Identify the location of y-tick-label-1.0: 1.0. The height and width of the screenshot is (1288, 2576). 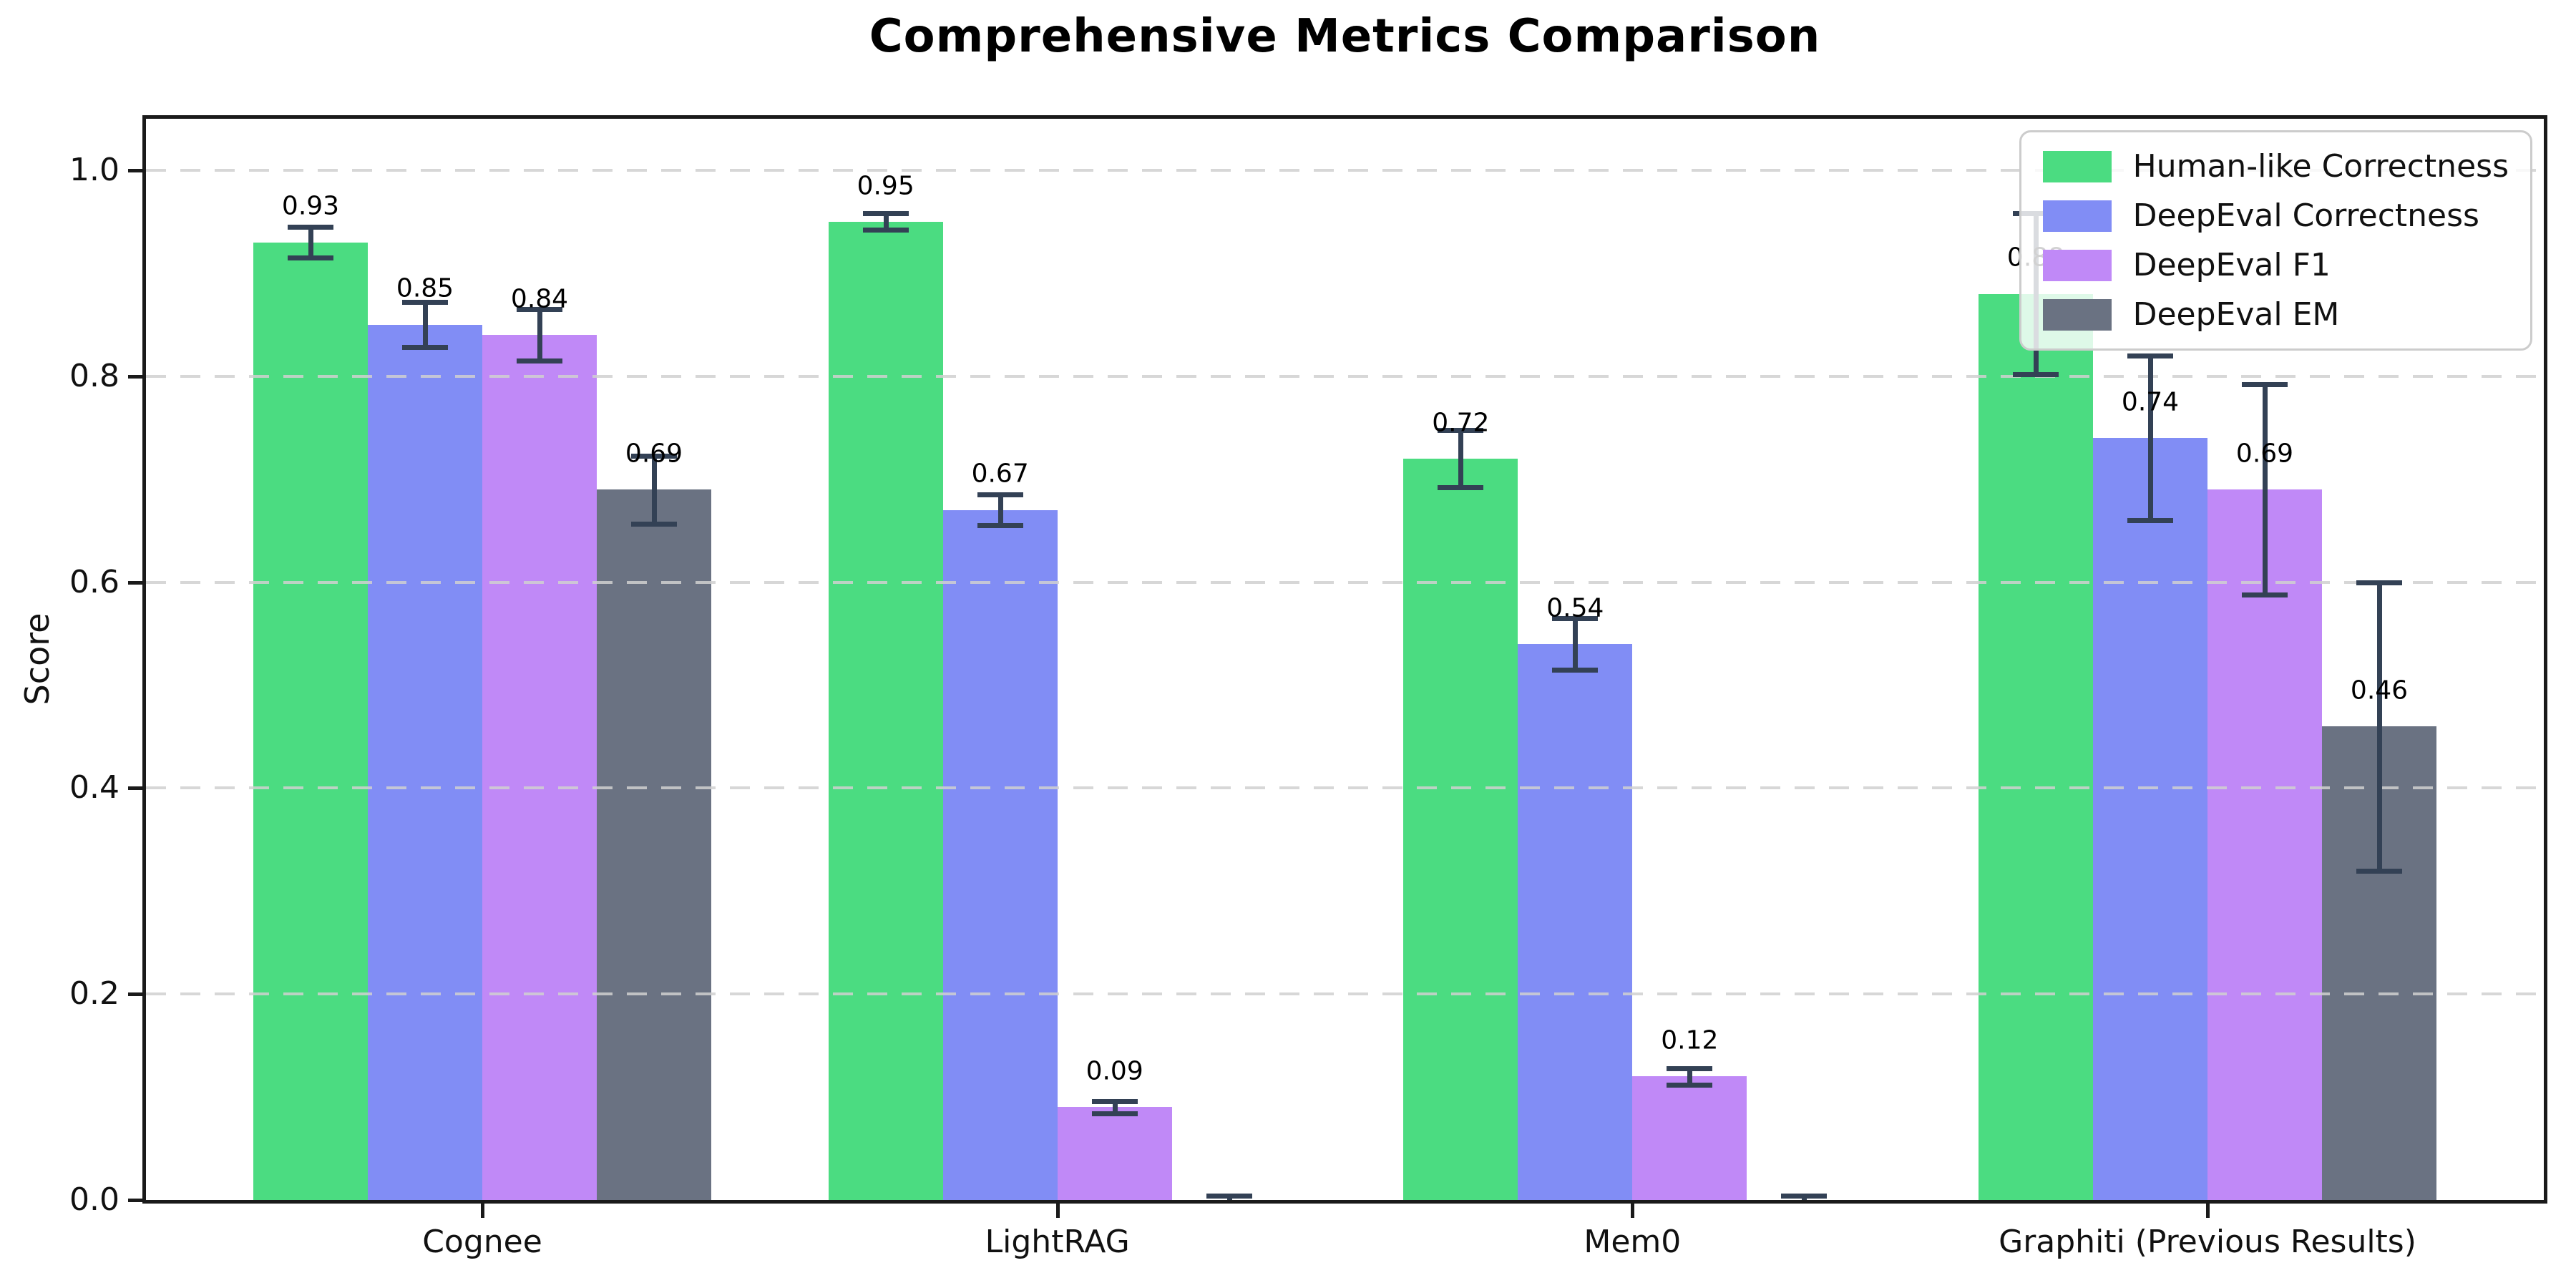
(94, 169).